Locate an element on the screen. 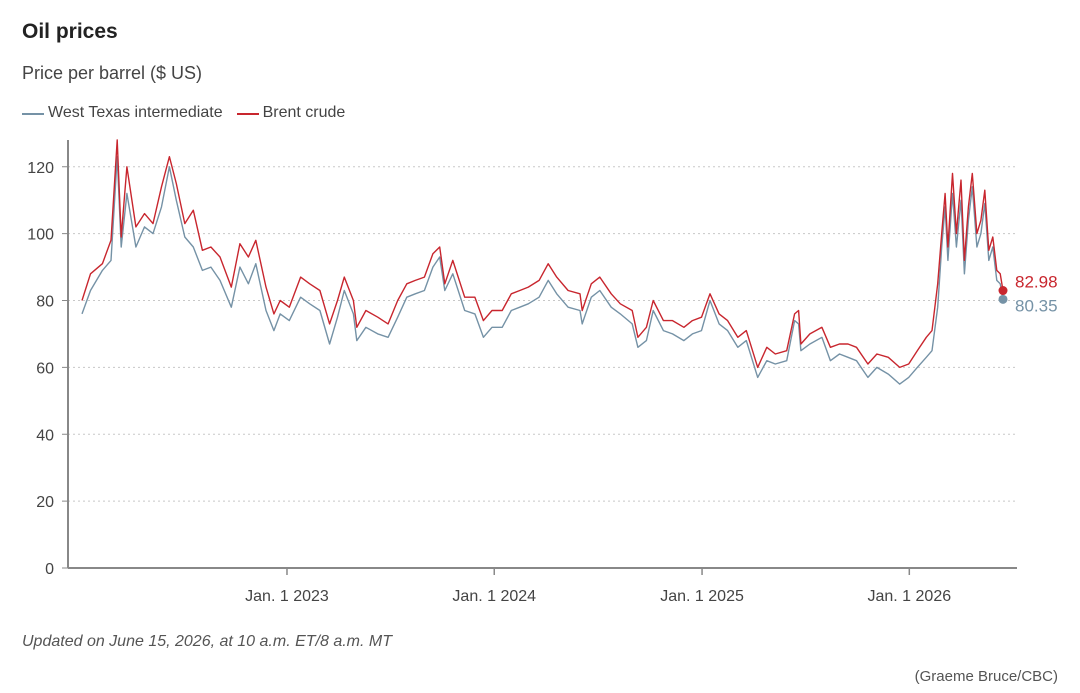 This screenshot has height=693, width=1080. y-tick-label-100: 100 is located at coordinates (40, 235).